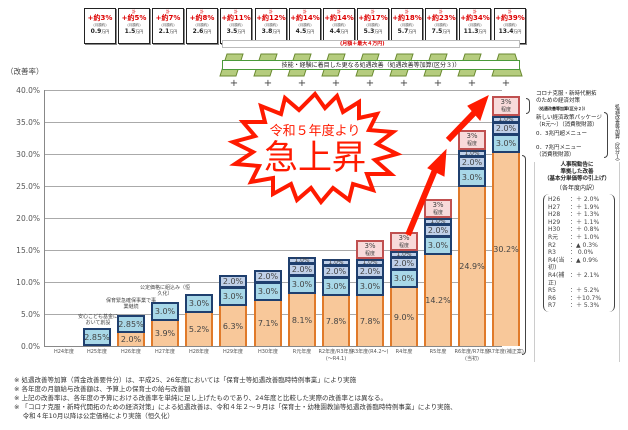 Image resolution: width=628 pixels, height=430 pixels. I want to click on increase-box: 計 +約12% (月額約) 3.8万円, so click(271, 26).